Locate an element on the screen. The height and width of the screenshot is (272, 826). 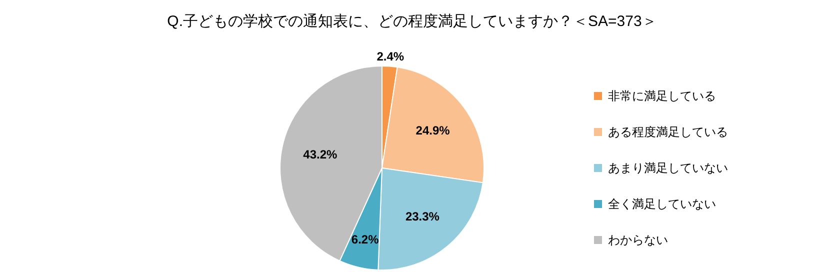
legend-label: あまり満足していない is located at coordinates (668, 168).